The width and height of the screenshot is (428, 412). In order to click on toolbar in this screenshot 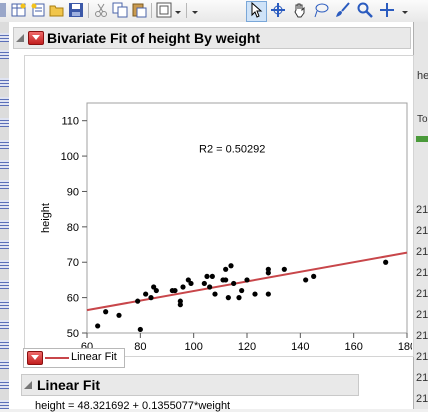, I will do `click(214, 11)`.